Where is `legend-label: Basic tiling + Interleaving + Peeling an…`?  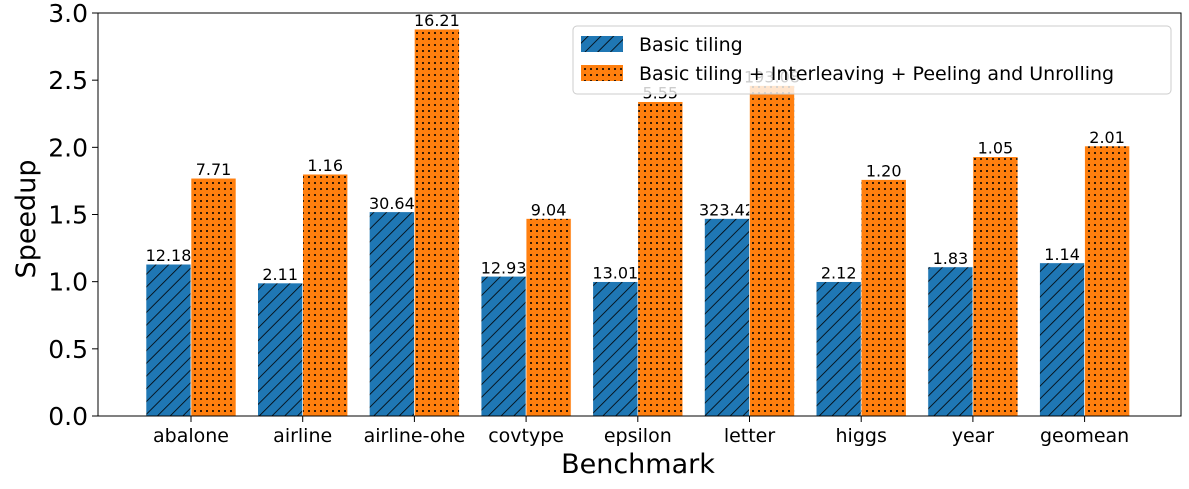 legend-label: Basic tiling + Interleaving + Peeling an… is located at coordinates (876, 74).